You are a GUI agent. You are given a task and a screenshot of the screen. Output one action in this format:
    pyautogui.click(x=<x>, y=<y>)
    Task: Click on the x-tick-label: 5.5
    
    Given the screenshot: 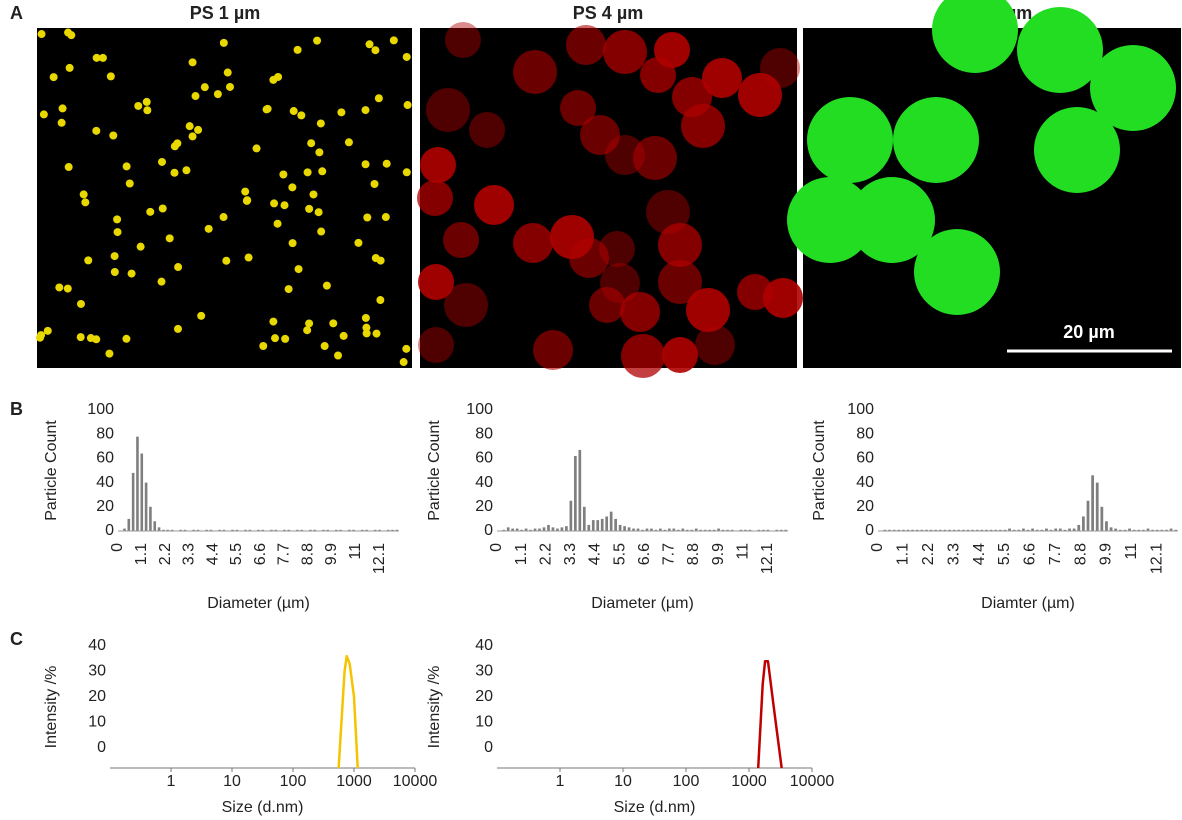 What is the action you would take?
    pyautogui.click(x=236, y=554)
    